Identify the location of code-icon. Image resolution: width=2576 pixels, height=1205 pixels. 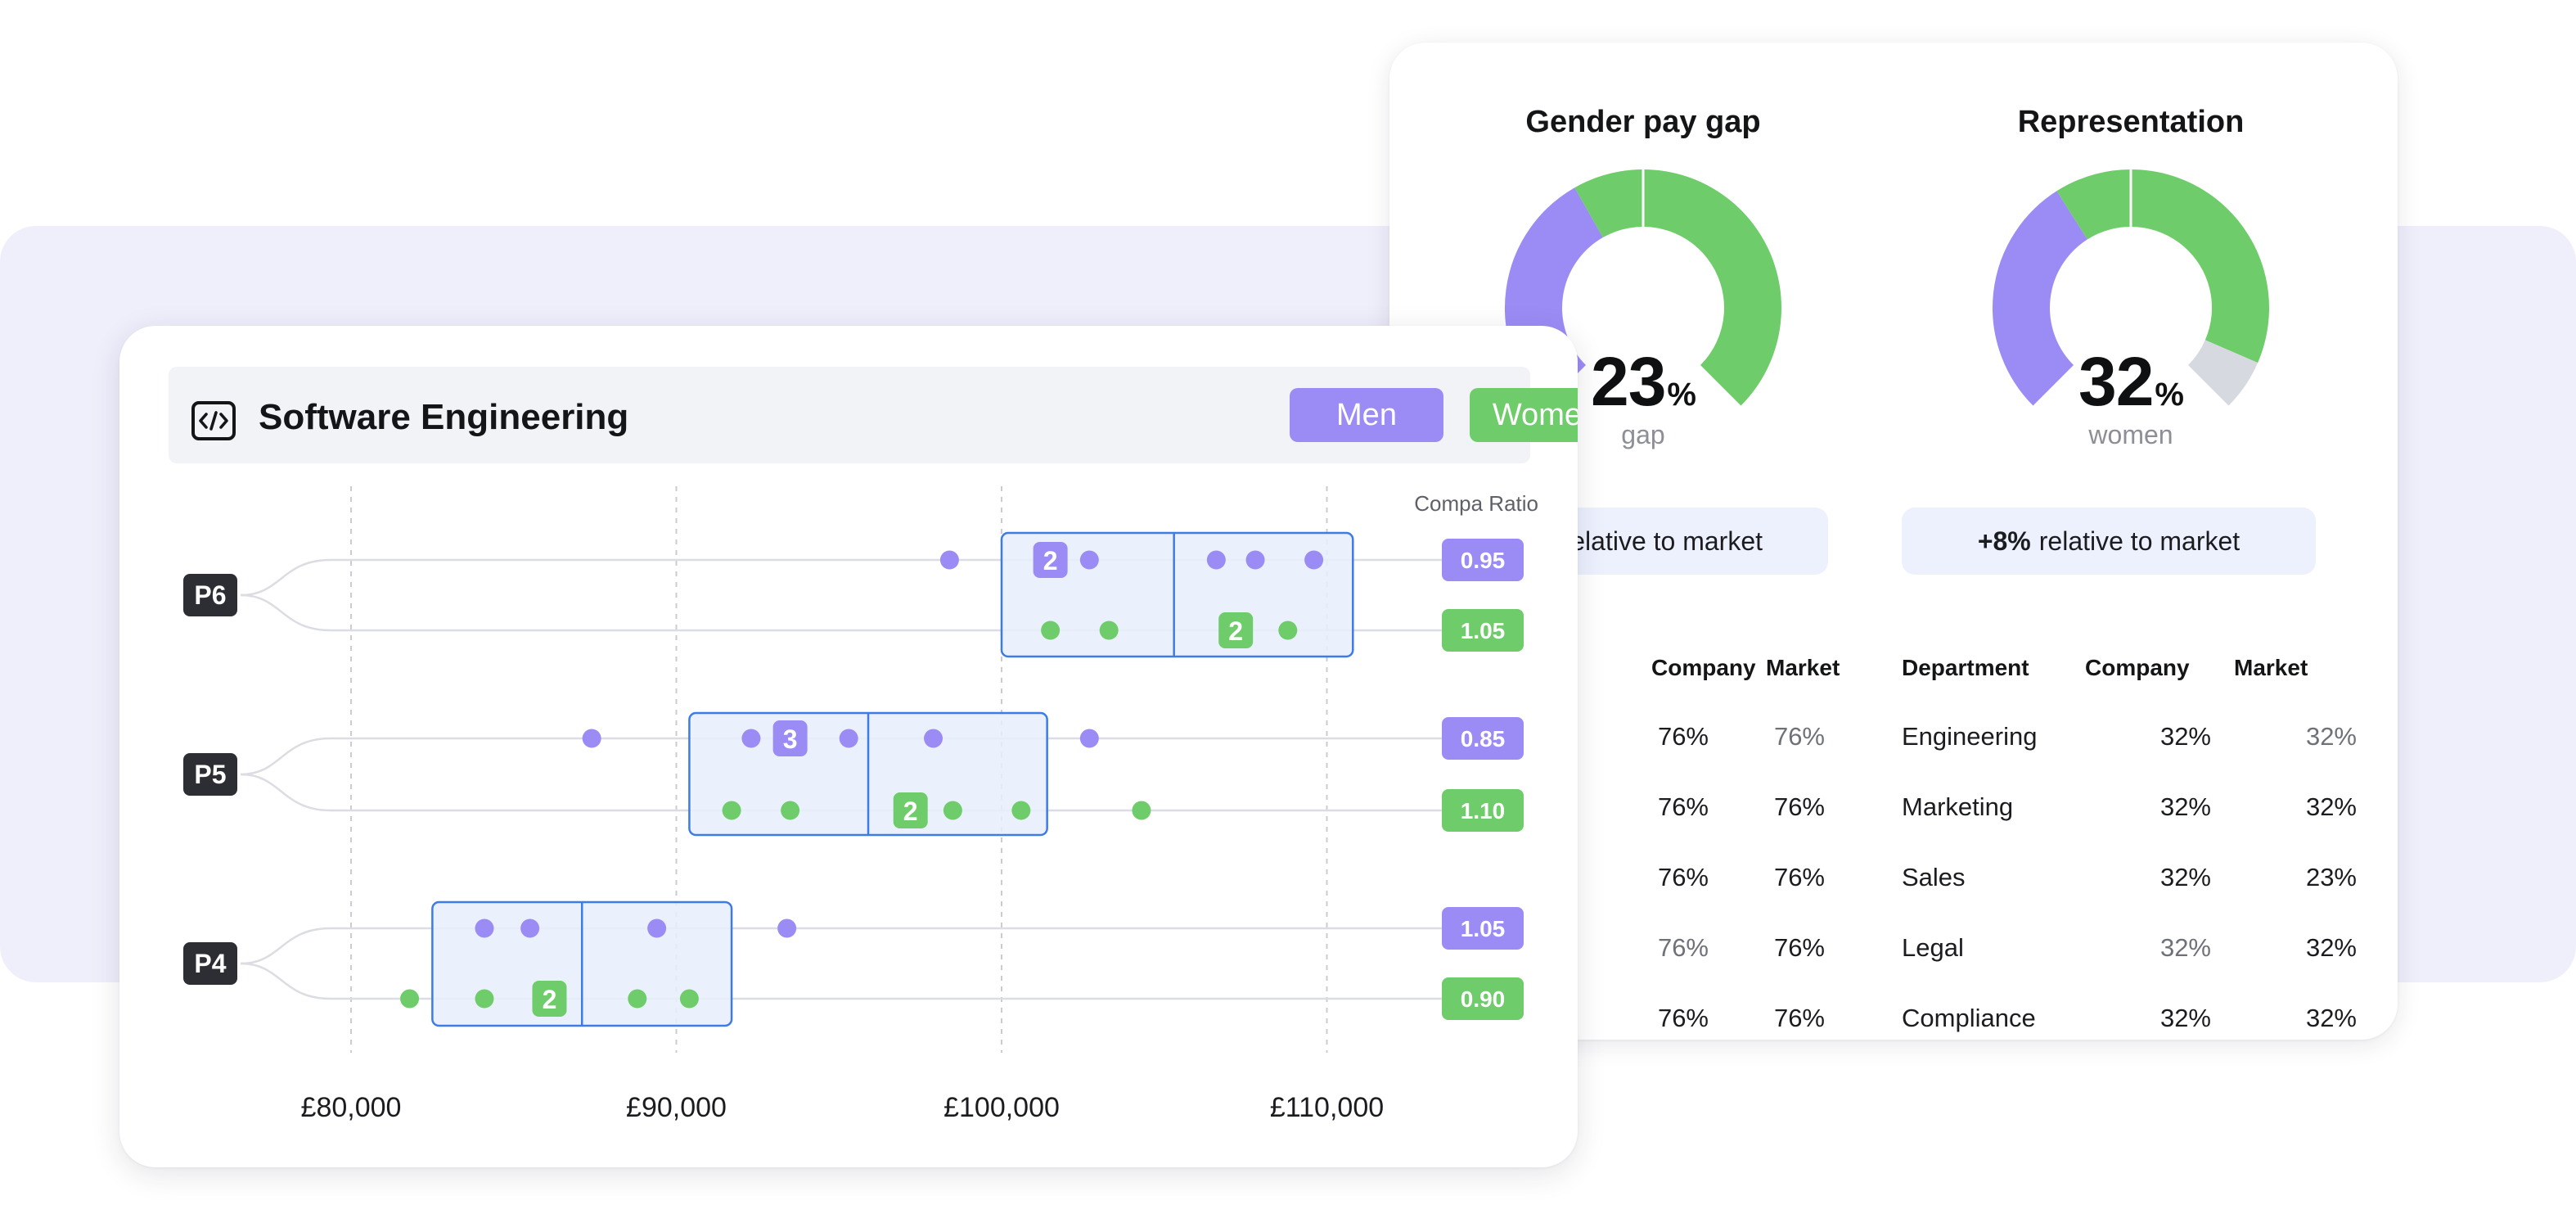
(214, 420).